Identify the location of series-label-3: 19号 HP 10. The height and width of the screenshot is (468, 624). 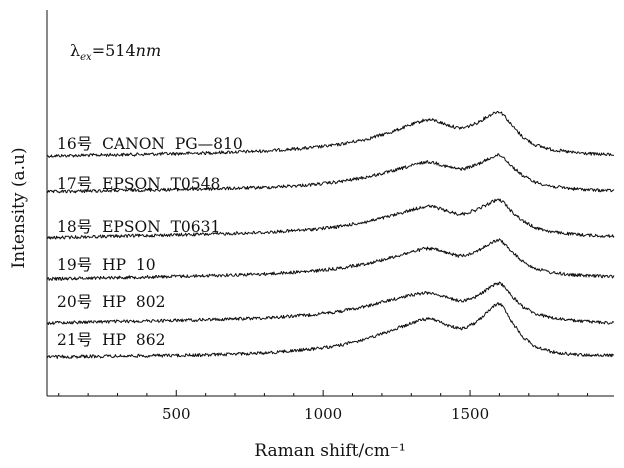
(106, 265).